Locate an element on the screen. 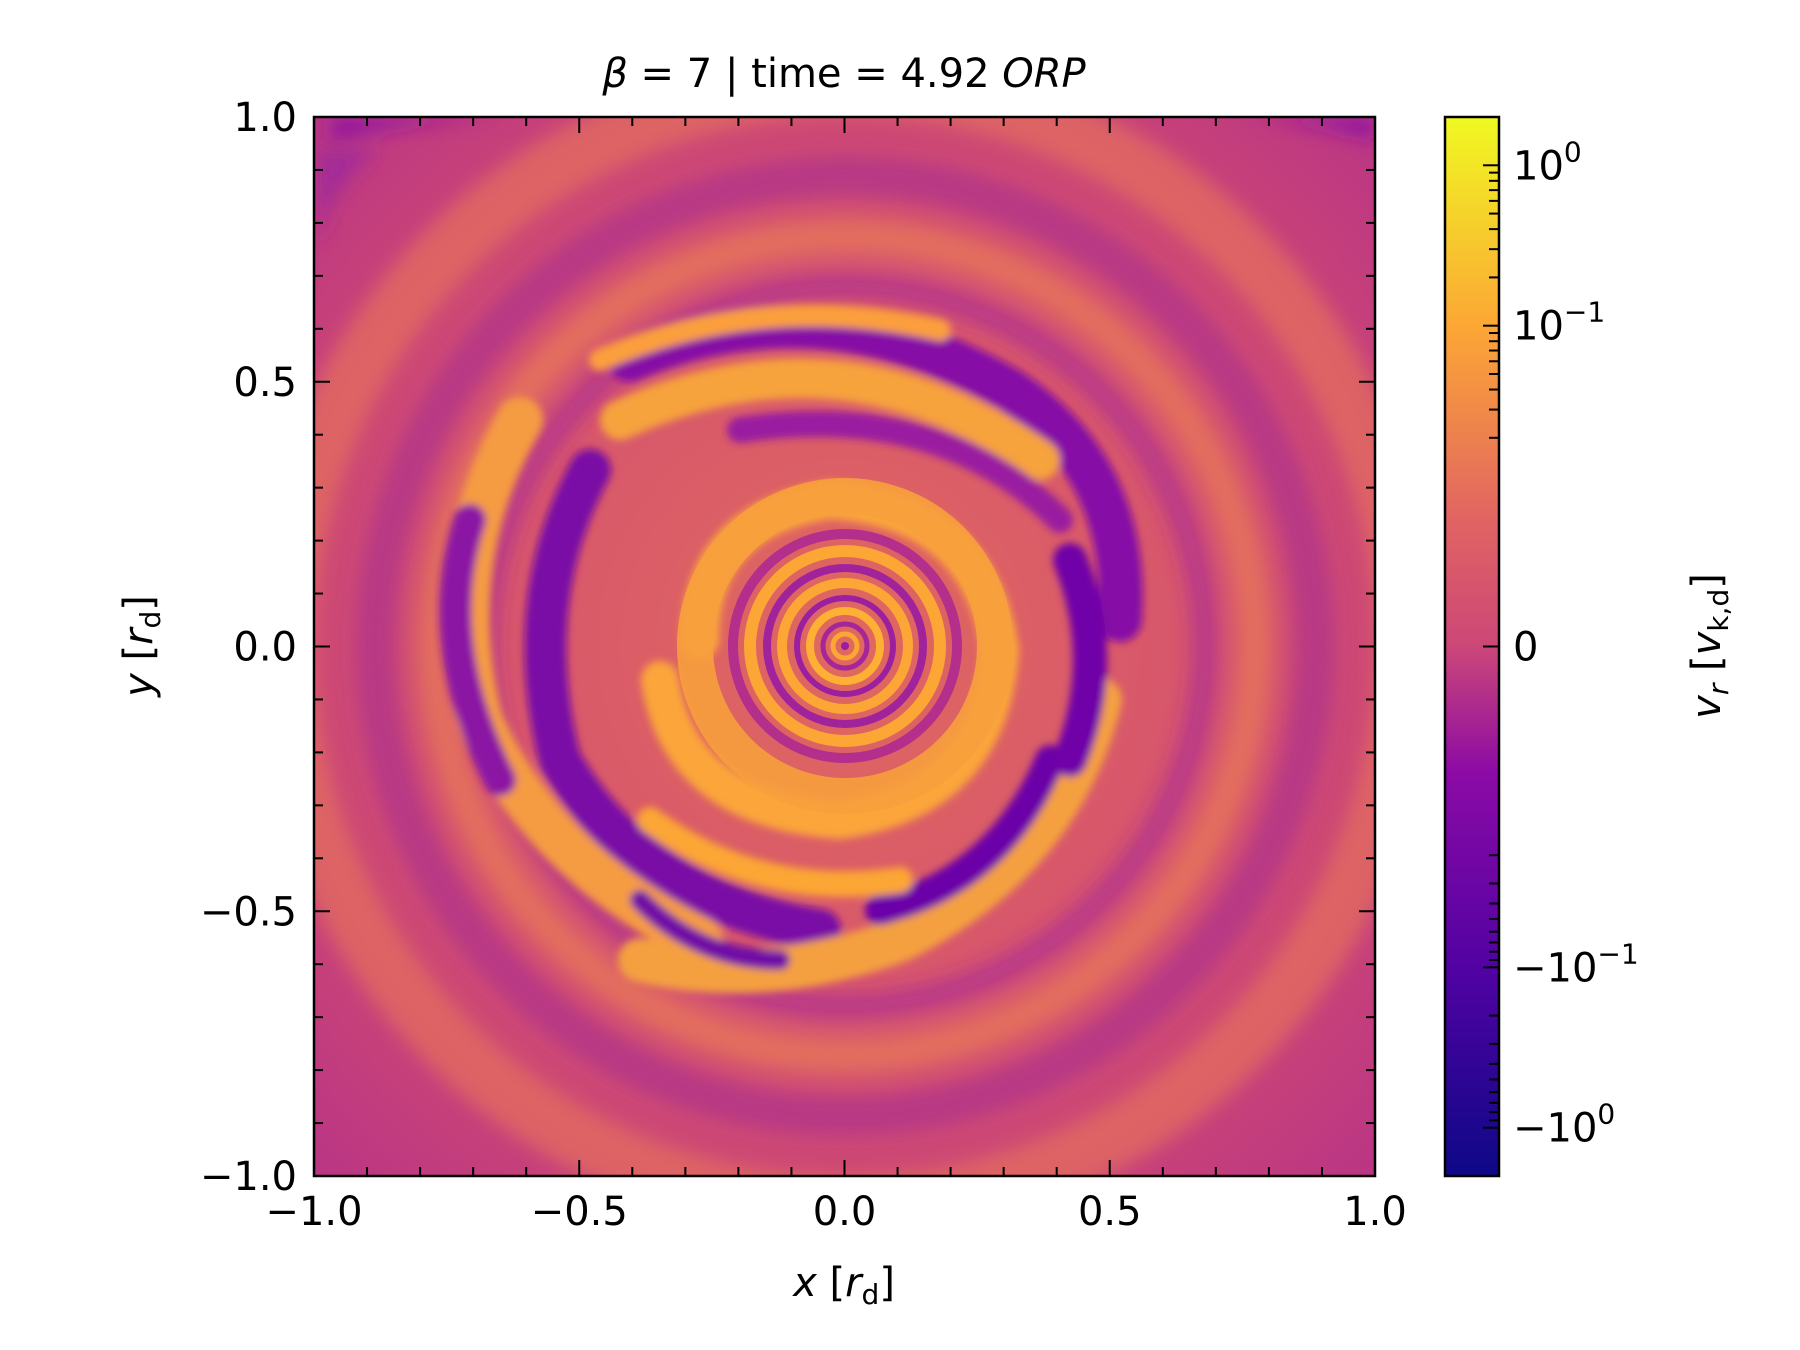 This screenshot has width=1800, height=1350. y-axis-bracket-close: ] is located at coordinates (139, 603).